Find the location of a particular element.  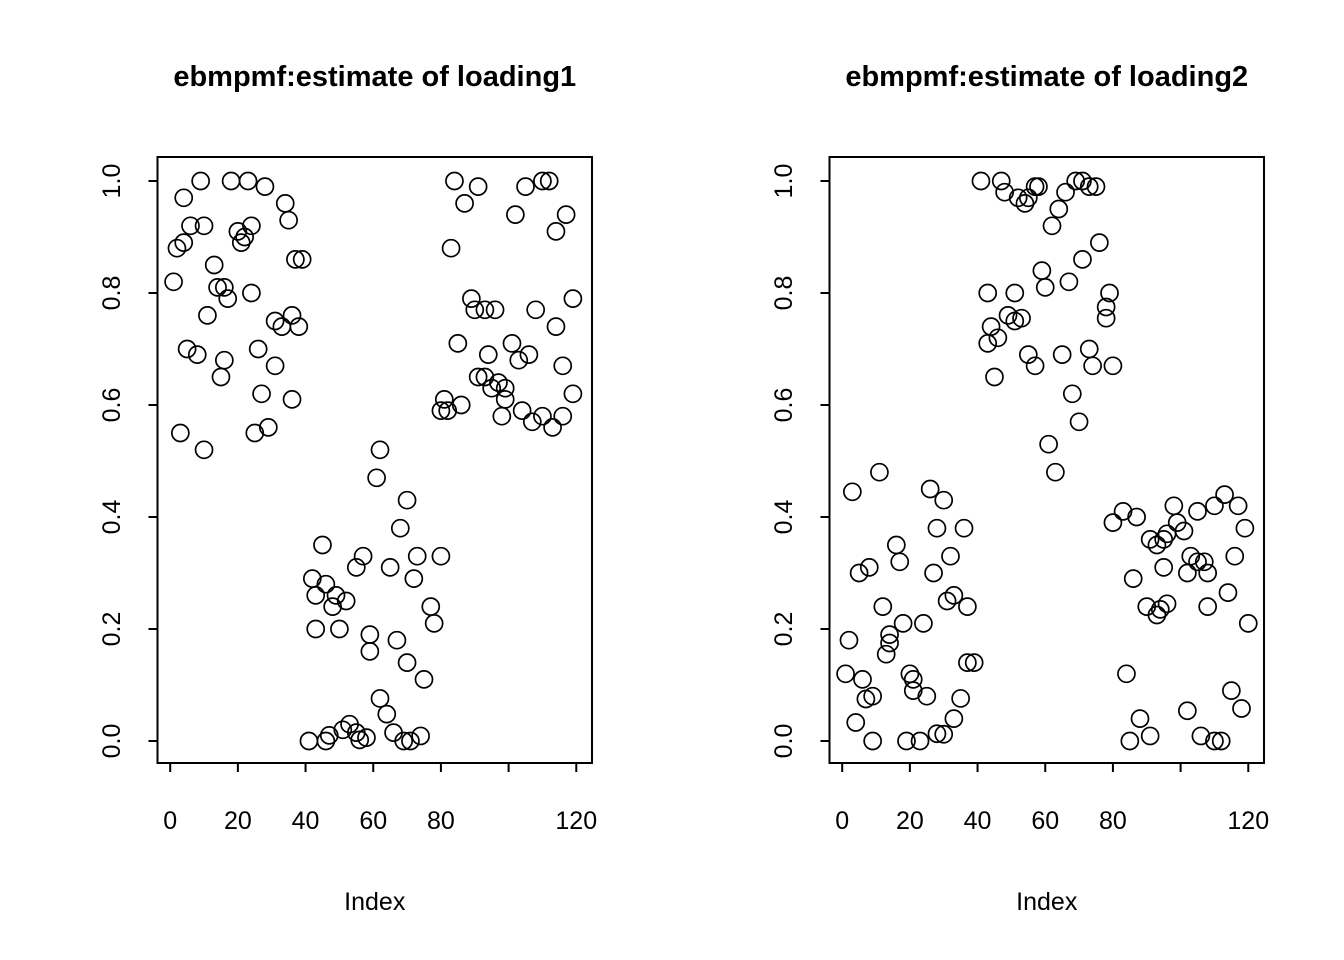

y-tick-label: 0.2 is located at coordinates (784, 629).